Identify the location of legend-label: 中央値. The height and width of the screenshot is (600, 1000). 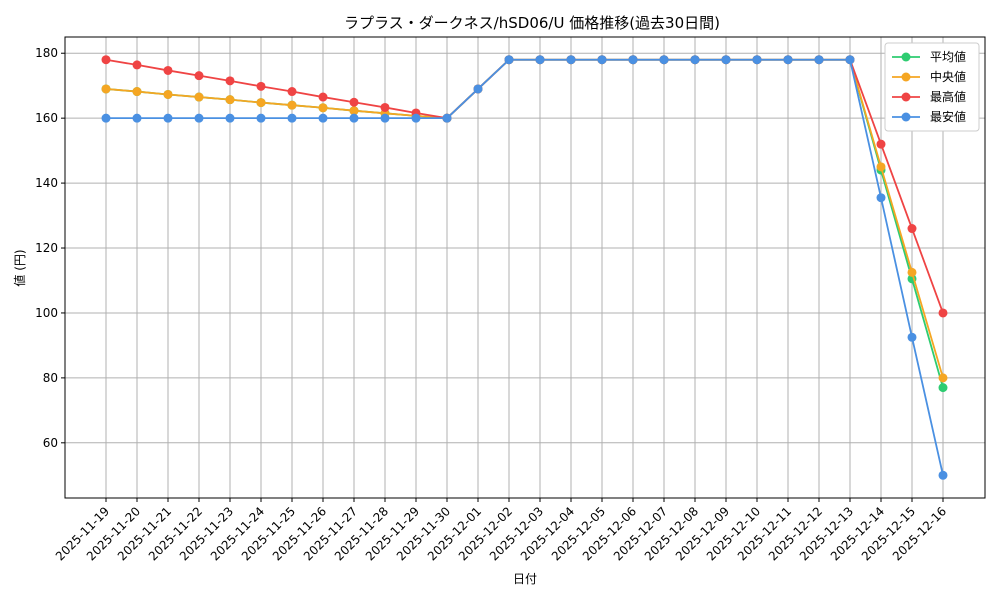
(948, 76).